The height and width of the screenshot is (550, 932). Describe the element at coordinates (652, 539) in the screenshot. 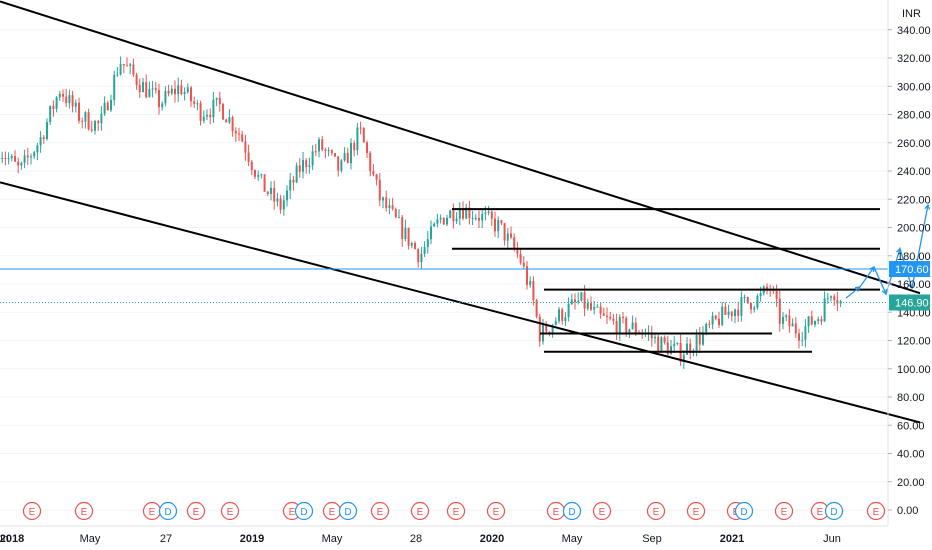

I see `x-tick-label: Sep` at that location.